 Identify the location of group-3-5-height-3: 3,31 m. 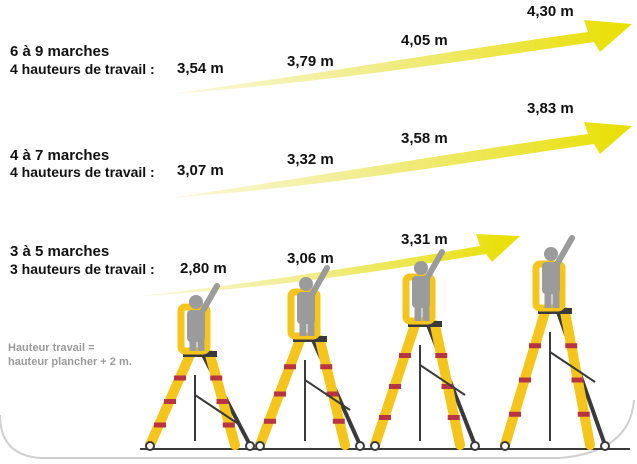
(424, 239).